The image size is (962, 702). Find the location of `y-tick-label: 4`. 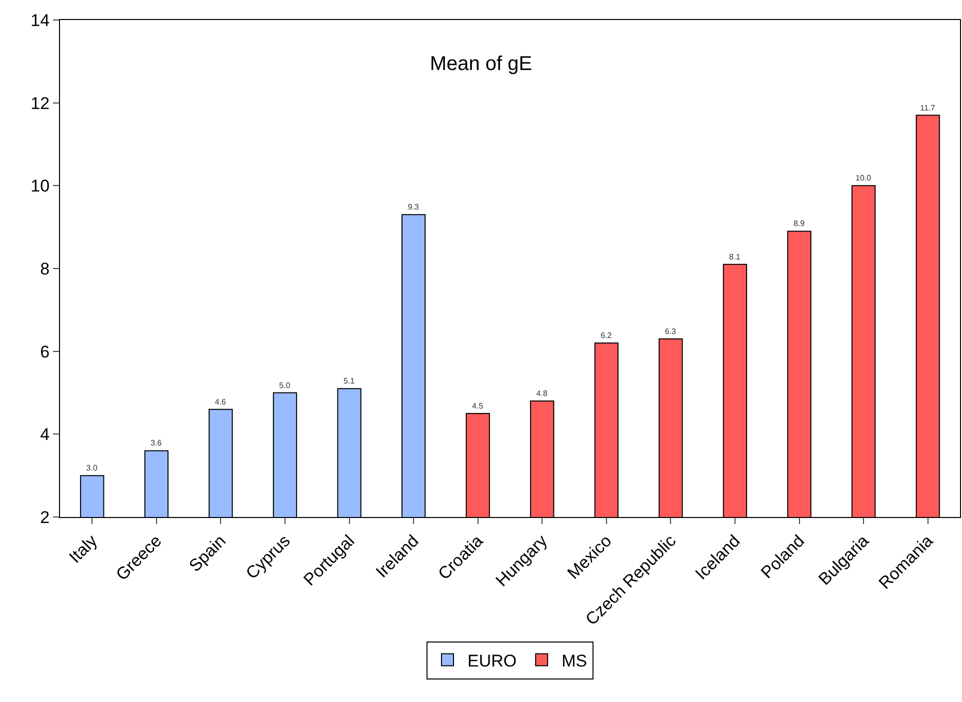

y-tick-label: 4 is located at coordinates (45, 434).